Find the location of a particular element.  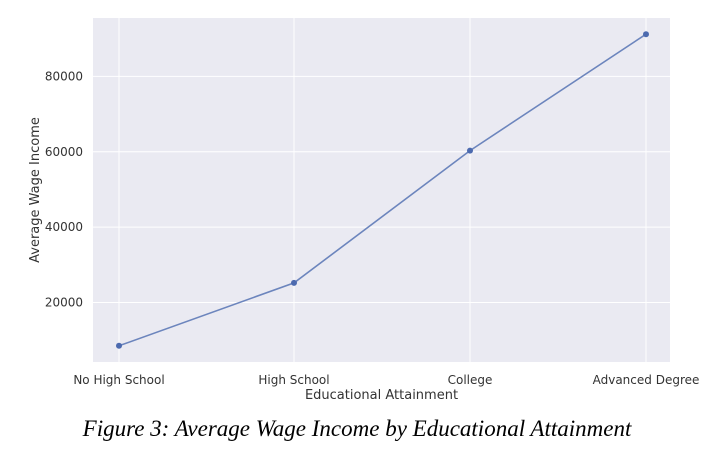

y-axis-label: Average Wage Income is located at coordinates (35, 190).